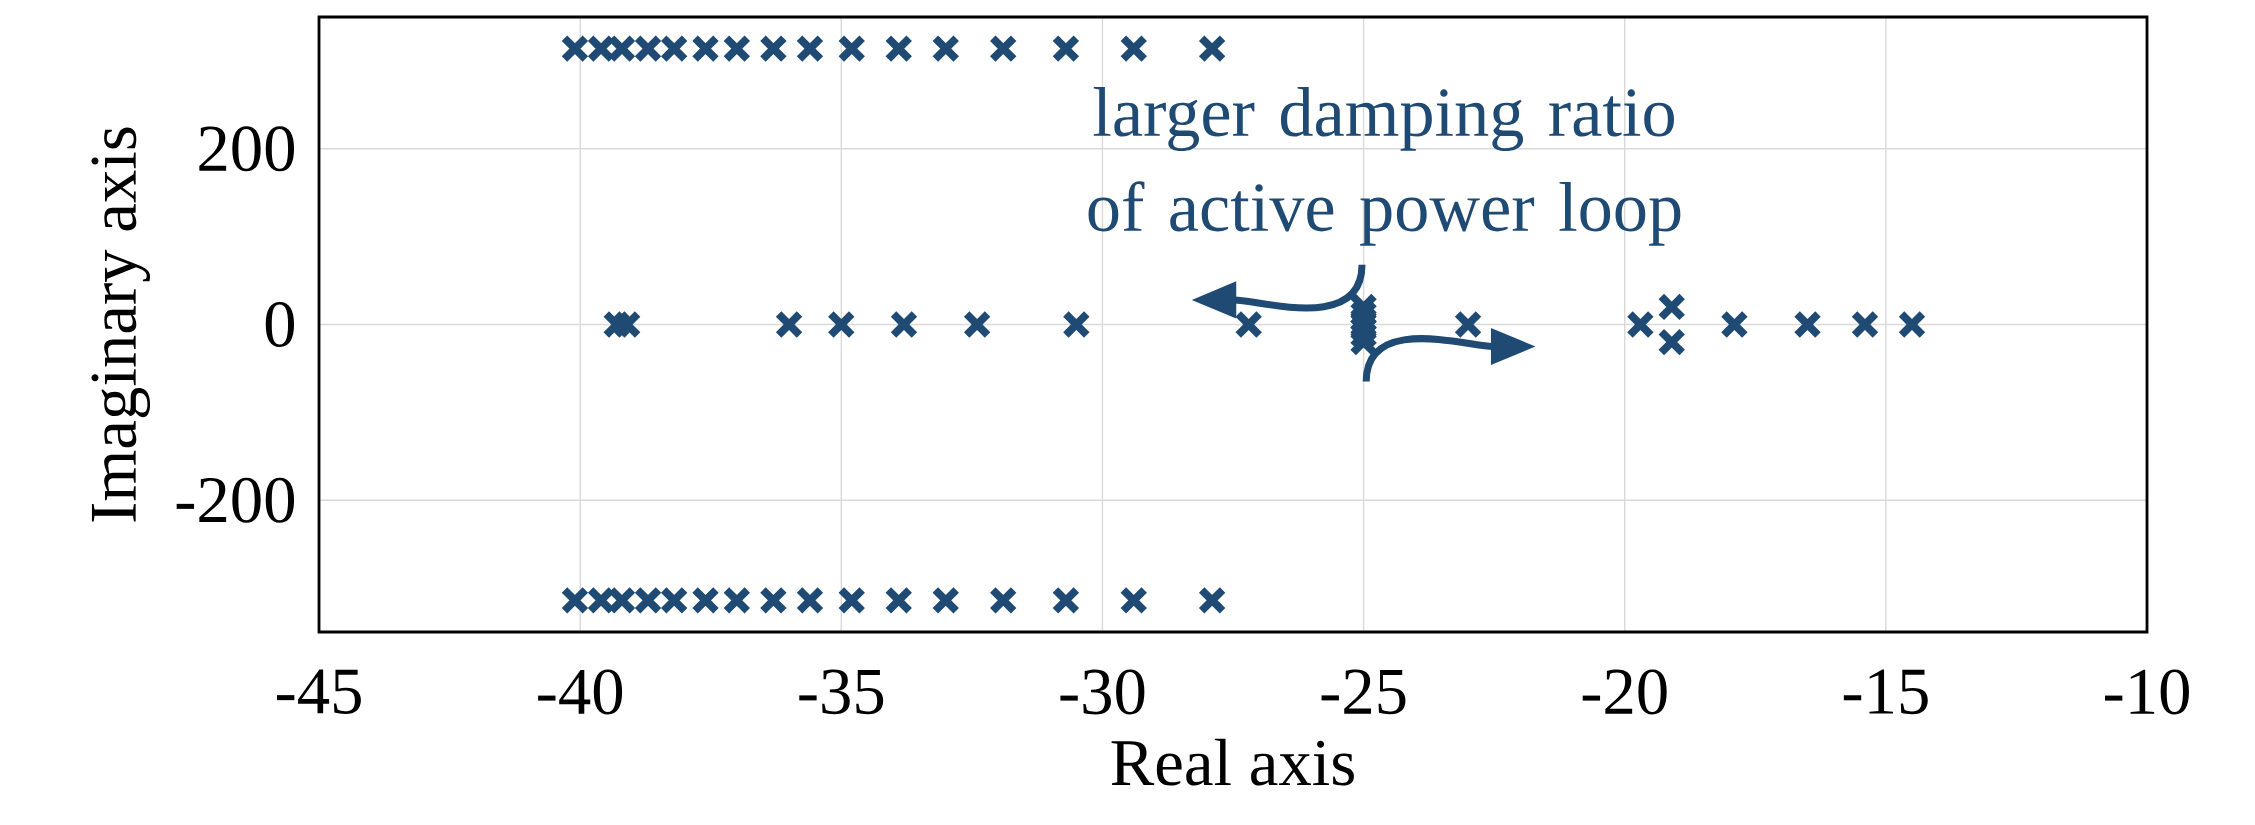  What do you see at coordinates (318, 692) in the screenshot?
I see `x-tick-label: -45` at bounding box center [318, 692].